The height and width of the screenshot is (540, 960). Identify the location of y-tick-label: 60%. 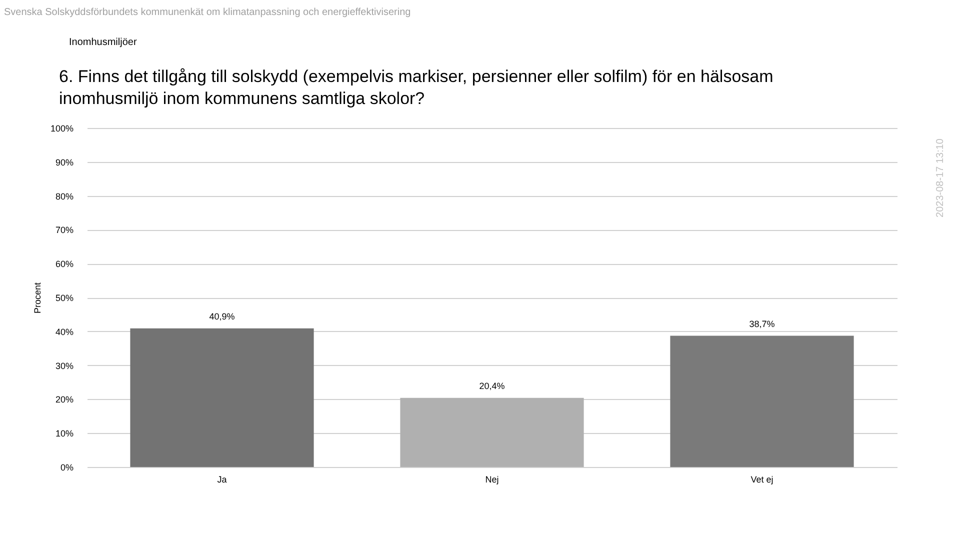
(64, 264).